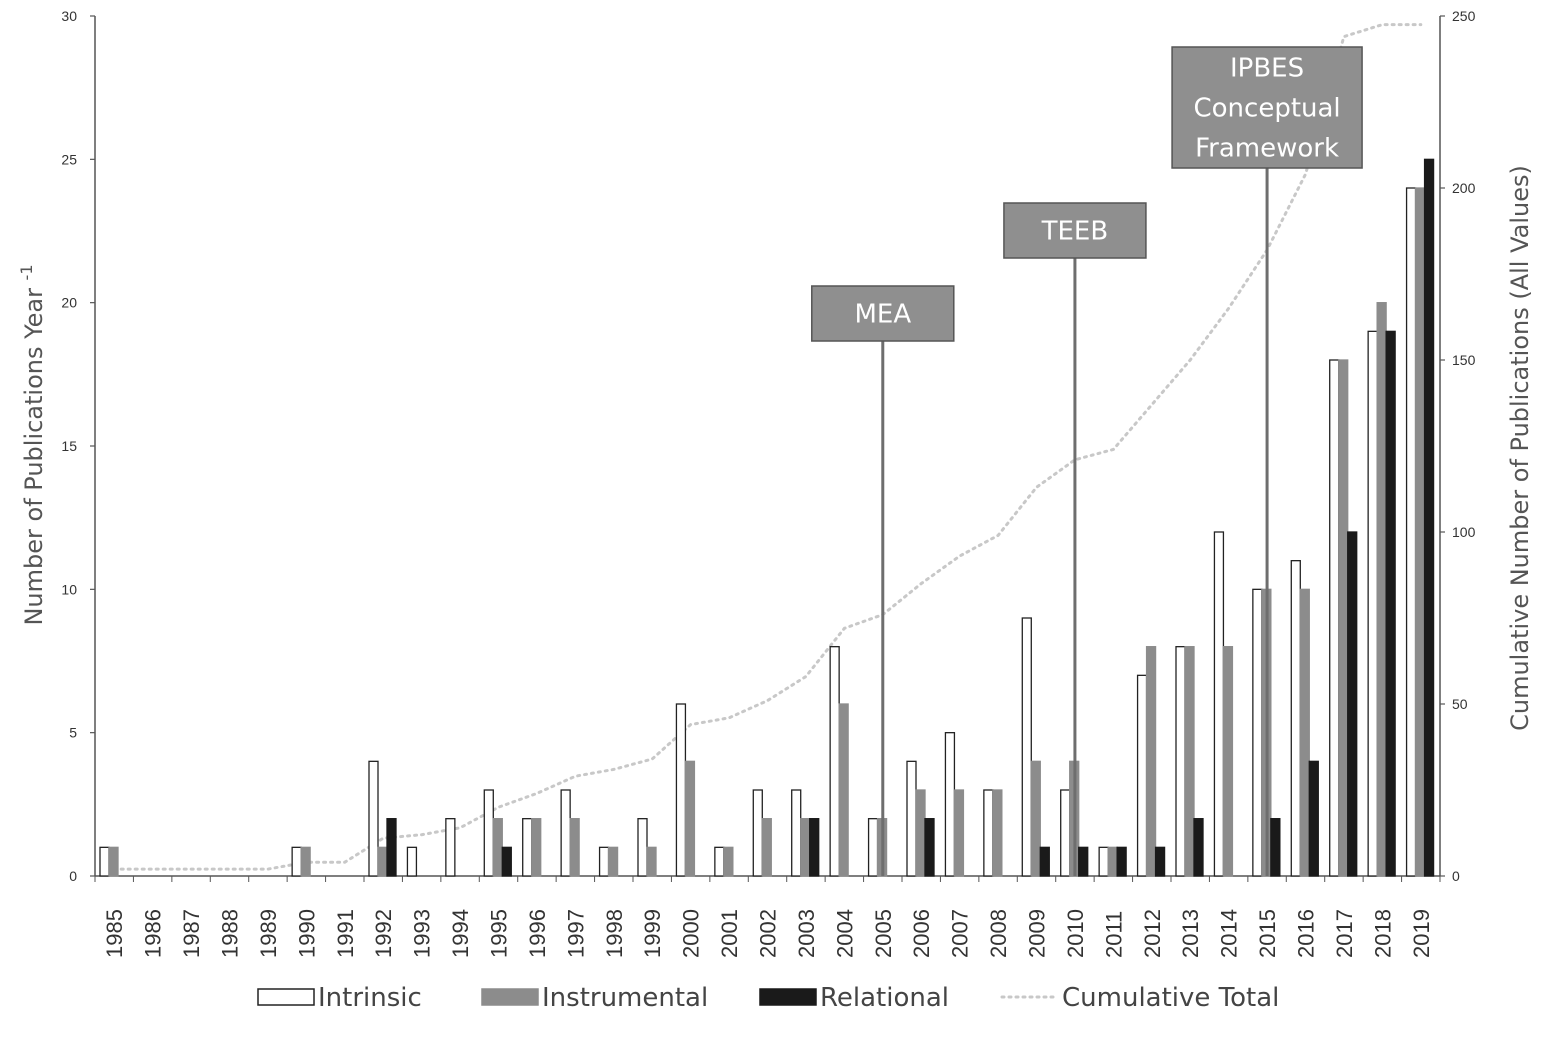 Image resolution: width=1547 pixels, height=1042 pixels. Describe the element at coordinates (69, 589) in the screenshot. I see `y-tick-label: 10` at that location.